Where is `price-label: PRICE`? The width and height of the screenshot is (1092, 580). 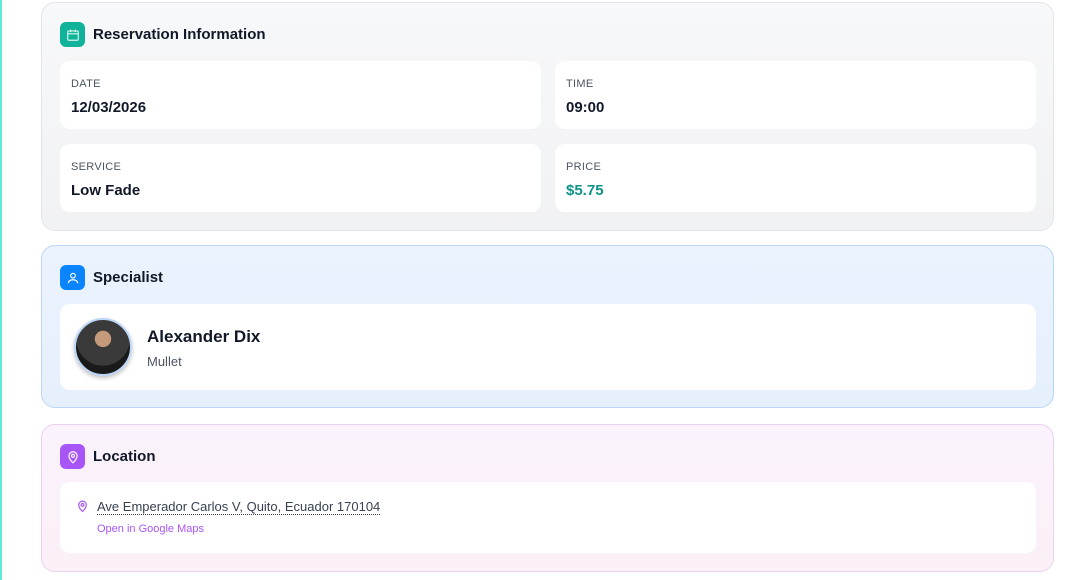 price-label: PRICE is located at coordinates (584, 167).